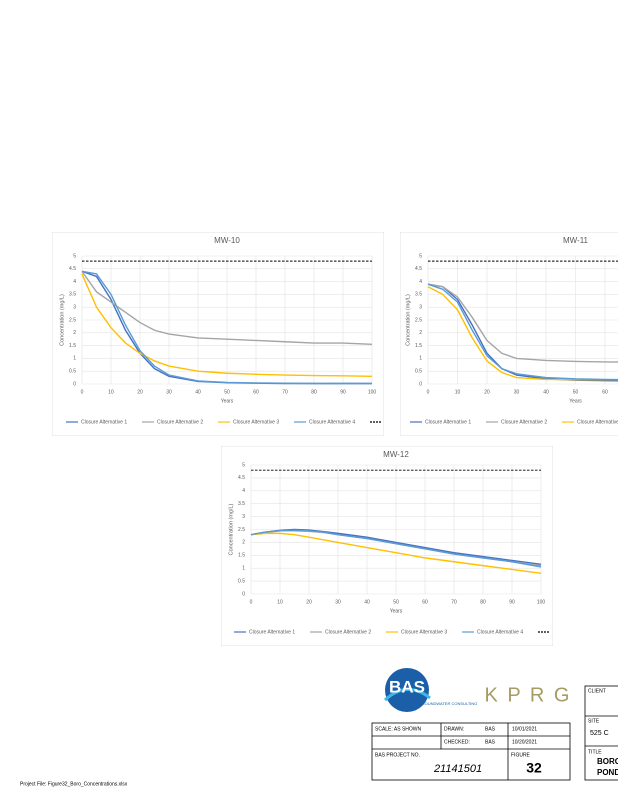  What do you see at coordinates (457, 769) in the screenshot?
I see `project-no: 21141501` at bounding box center [457, 769].